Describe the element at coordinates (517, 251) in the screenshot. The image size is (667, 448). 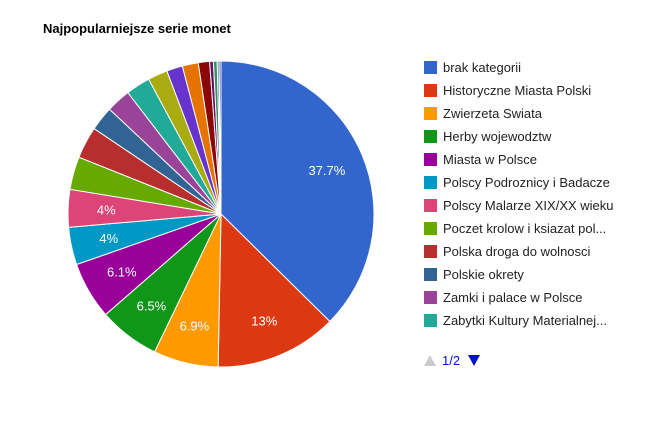
I see `legend-label: Polska droga do wolnosci` at that location.